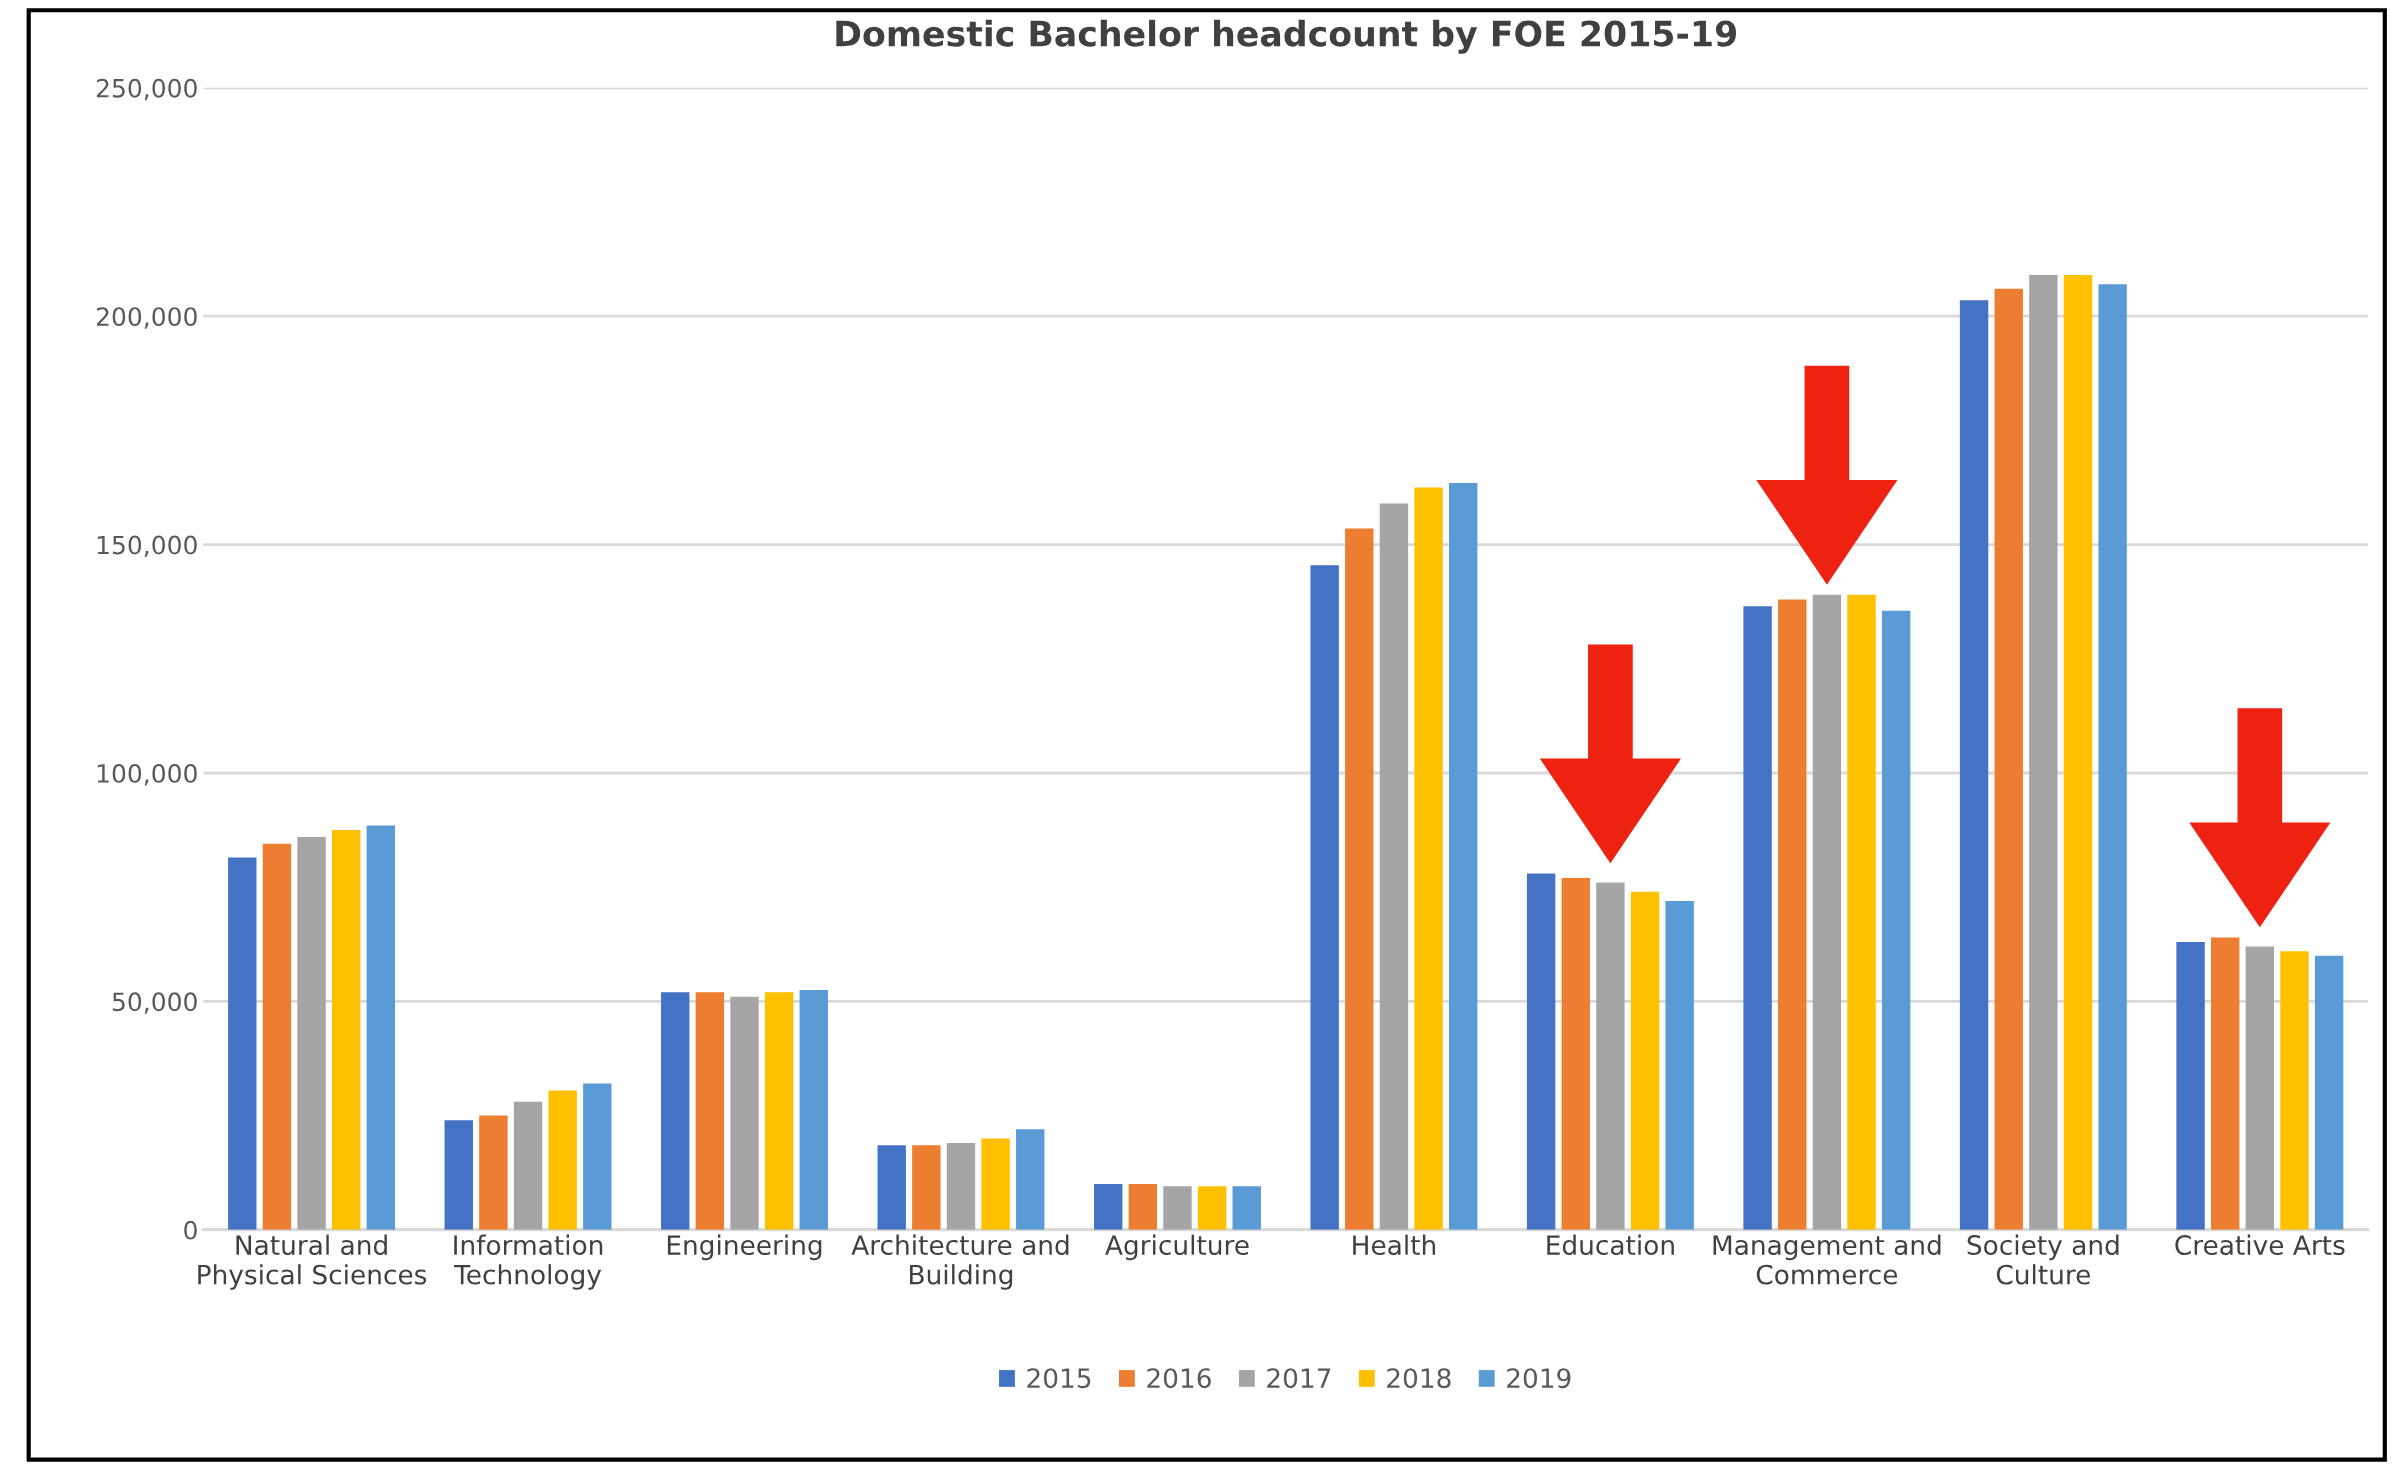 The image size is (2392, 1464). What do you see at coordinates (1177, 1247) in the screenshot?
I see `x-tick-label: Agriculture` at bounding box center [1177, 1247].